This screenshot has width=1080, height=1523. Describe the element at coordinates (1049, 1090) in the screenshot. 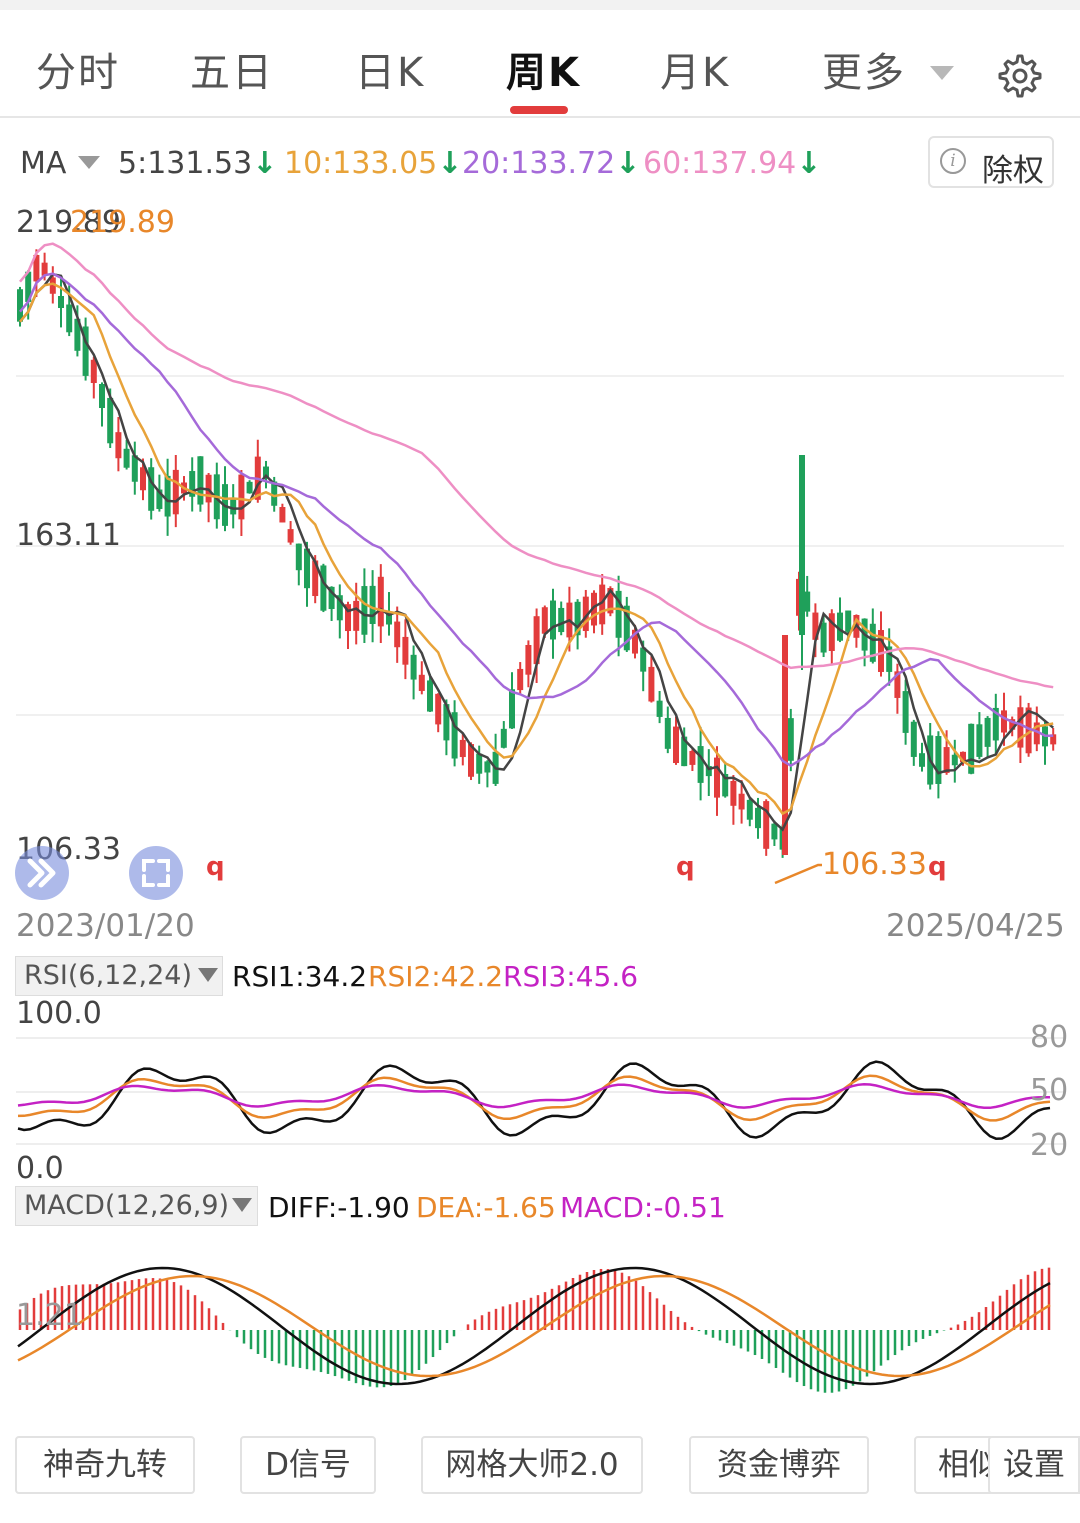

I see `rsi-level-50: 50` at that location.